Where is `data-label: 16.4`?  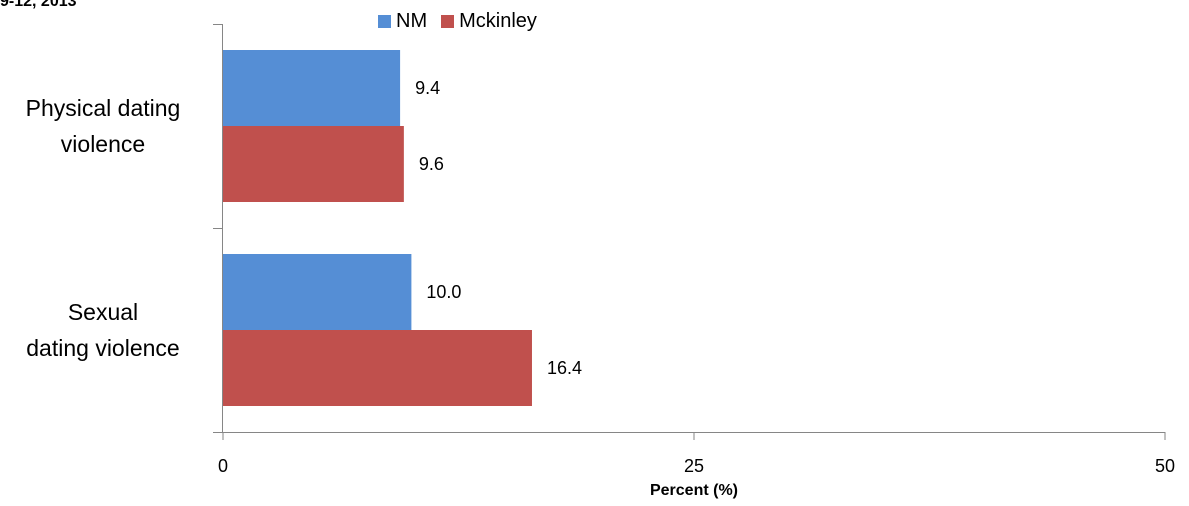 data-label: 16.4 is located at coordinates (564, 368).